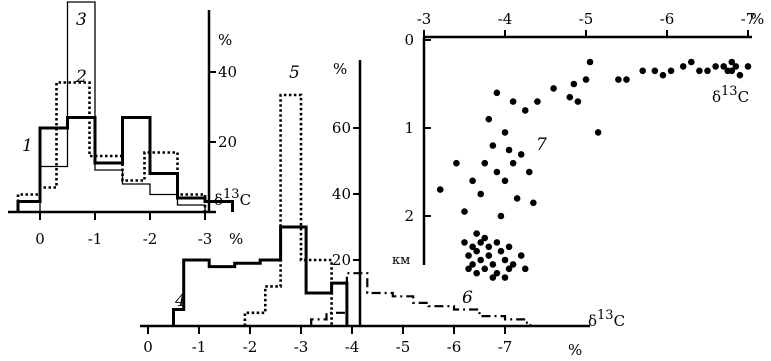  What do you see at coordinates (250, 347) in the screenshot?
I see `panel-b-x-tick-label: -2` at bounding box center [250, 347].